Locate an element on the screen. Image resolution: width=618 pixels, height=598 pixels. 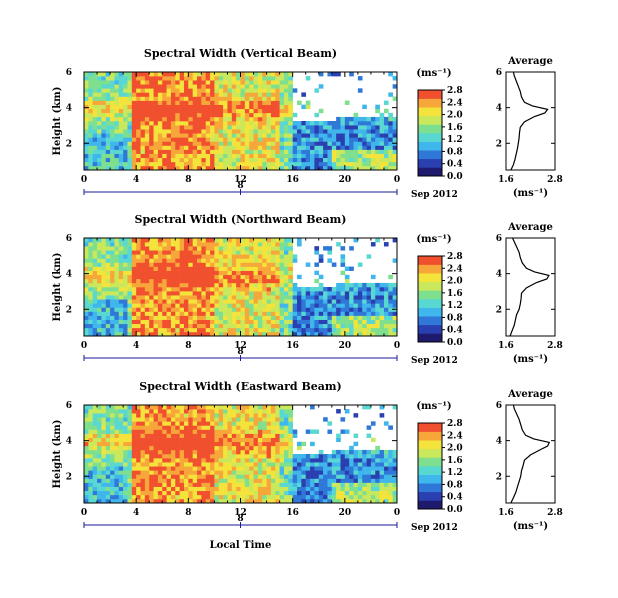
y-tick-label: 6 is located at coordinates (69, 239).